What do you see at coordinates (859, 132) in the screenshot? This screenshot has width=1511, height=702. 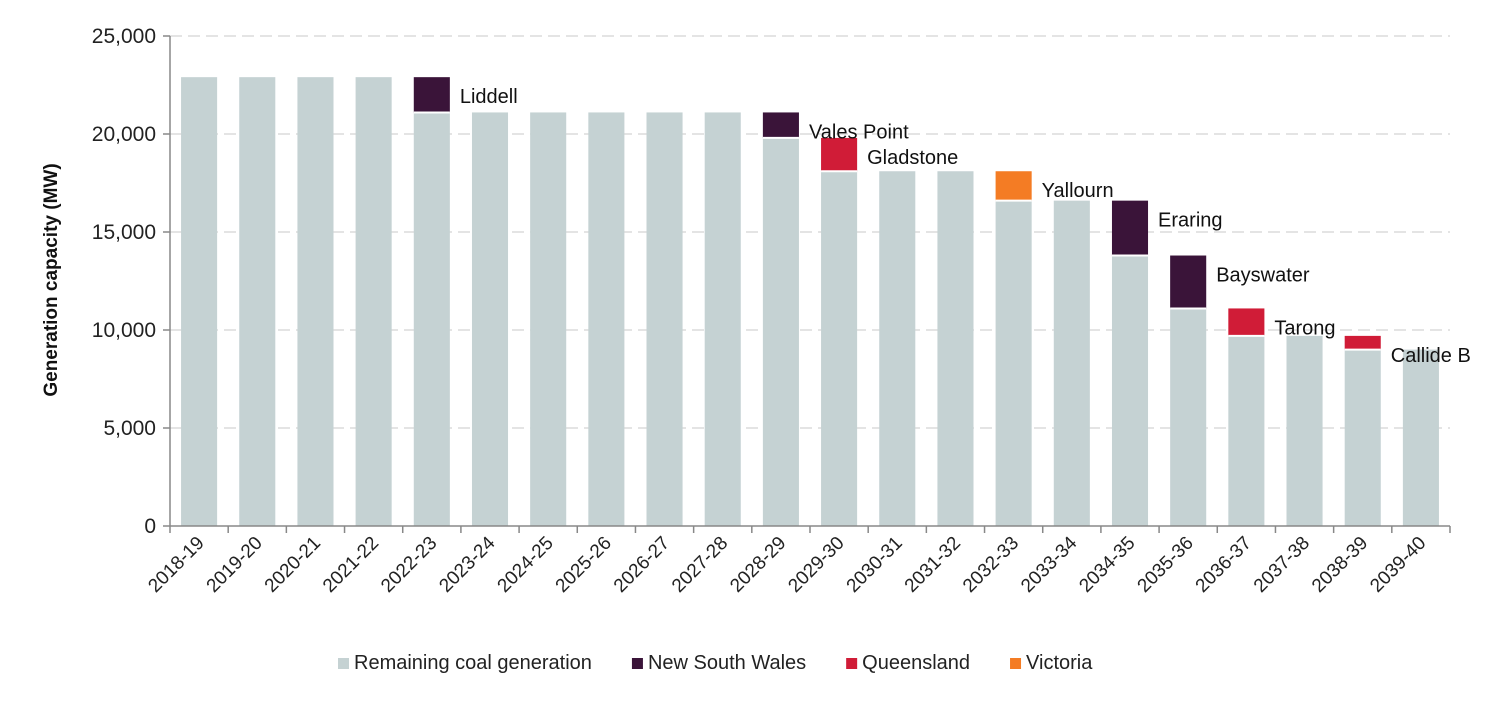 I see `annotation-label: Vales Point` at bounding box center [859, 132].